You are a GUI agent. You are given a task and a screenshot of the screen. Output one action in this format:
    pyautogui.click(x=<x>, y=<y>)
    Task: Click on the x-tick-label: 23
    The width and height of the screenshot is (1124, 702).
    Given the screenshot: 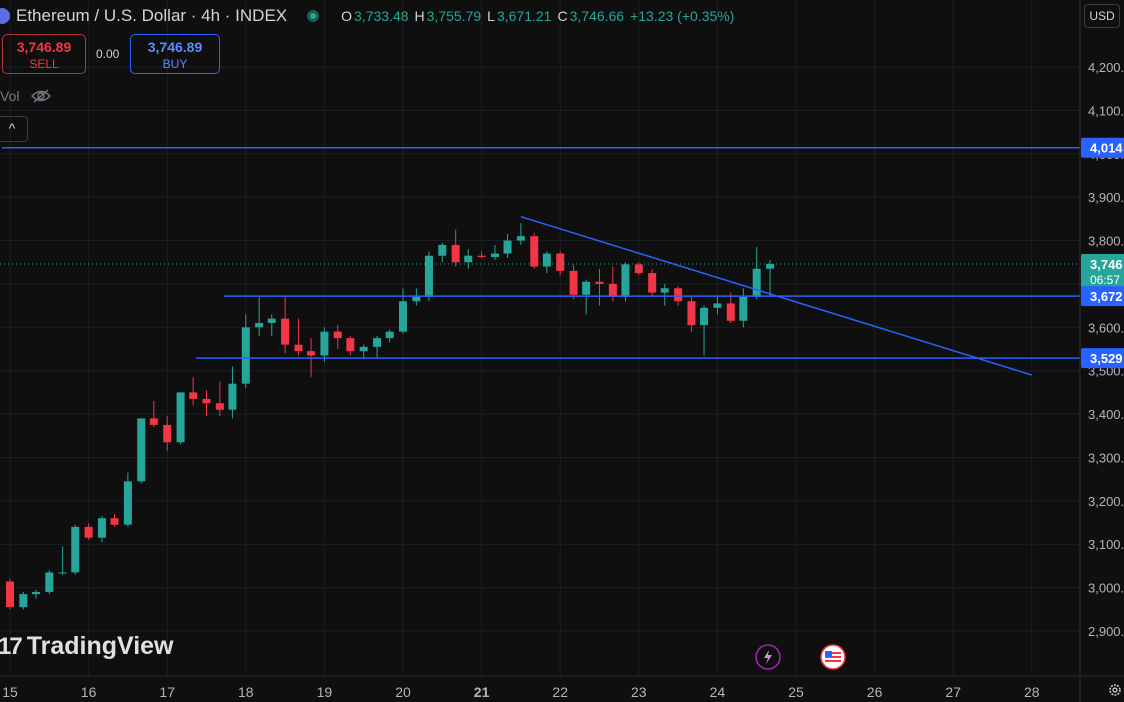 What is the action you would take?
    pyautogui.click(x=639, y=692)
    